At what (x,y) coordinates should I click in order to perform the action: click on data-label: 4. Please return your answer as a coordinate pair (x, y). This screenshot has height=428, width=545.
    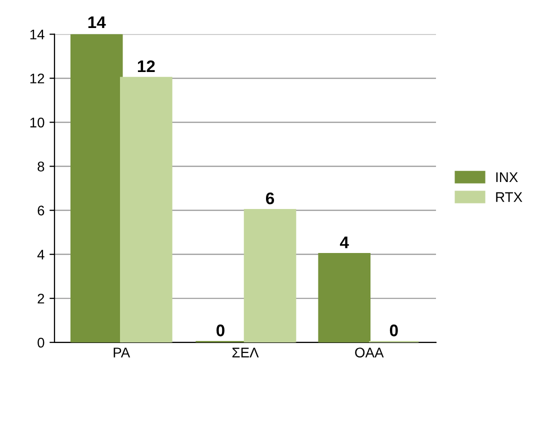
    Looking at the image, I should click on (344, 242).